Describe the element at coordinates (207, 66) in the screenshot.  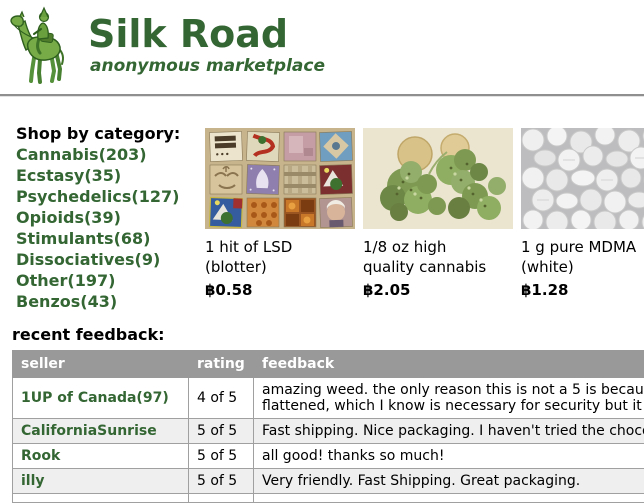
I see `site-tagline: anonymous marketplace` at that location.